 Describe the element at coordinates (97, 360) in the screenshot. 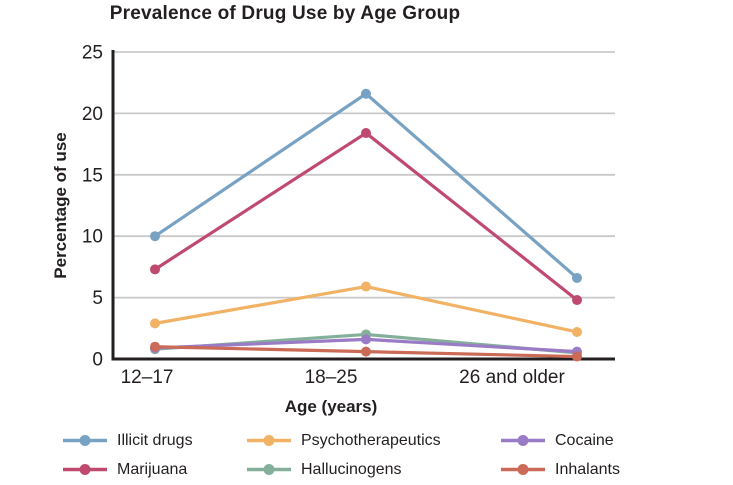

I see `y-tick-label: 0` at that location.